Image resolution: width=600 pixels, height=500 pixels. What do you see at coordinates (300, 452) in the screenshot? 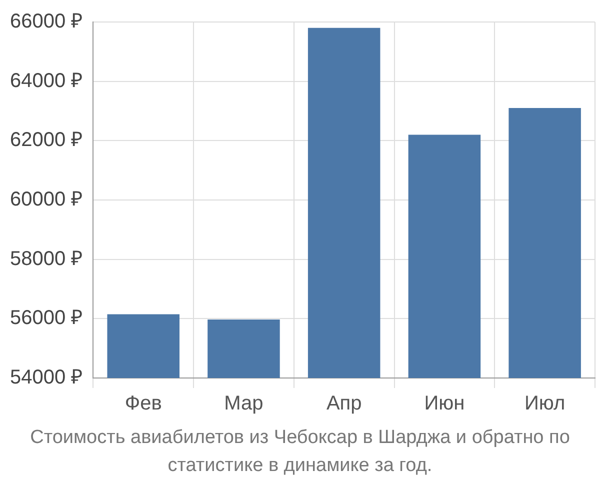
I see `text: Стоимость авиабилетов из Чебоксар в Шарджа и обратно по статистике в динамике за год.` at bounding box center [300, 452].